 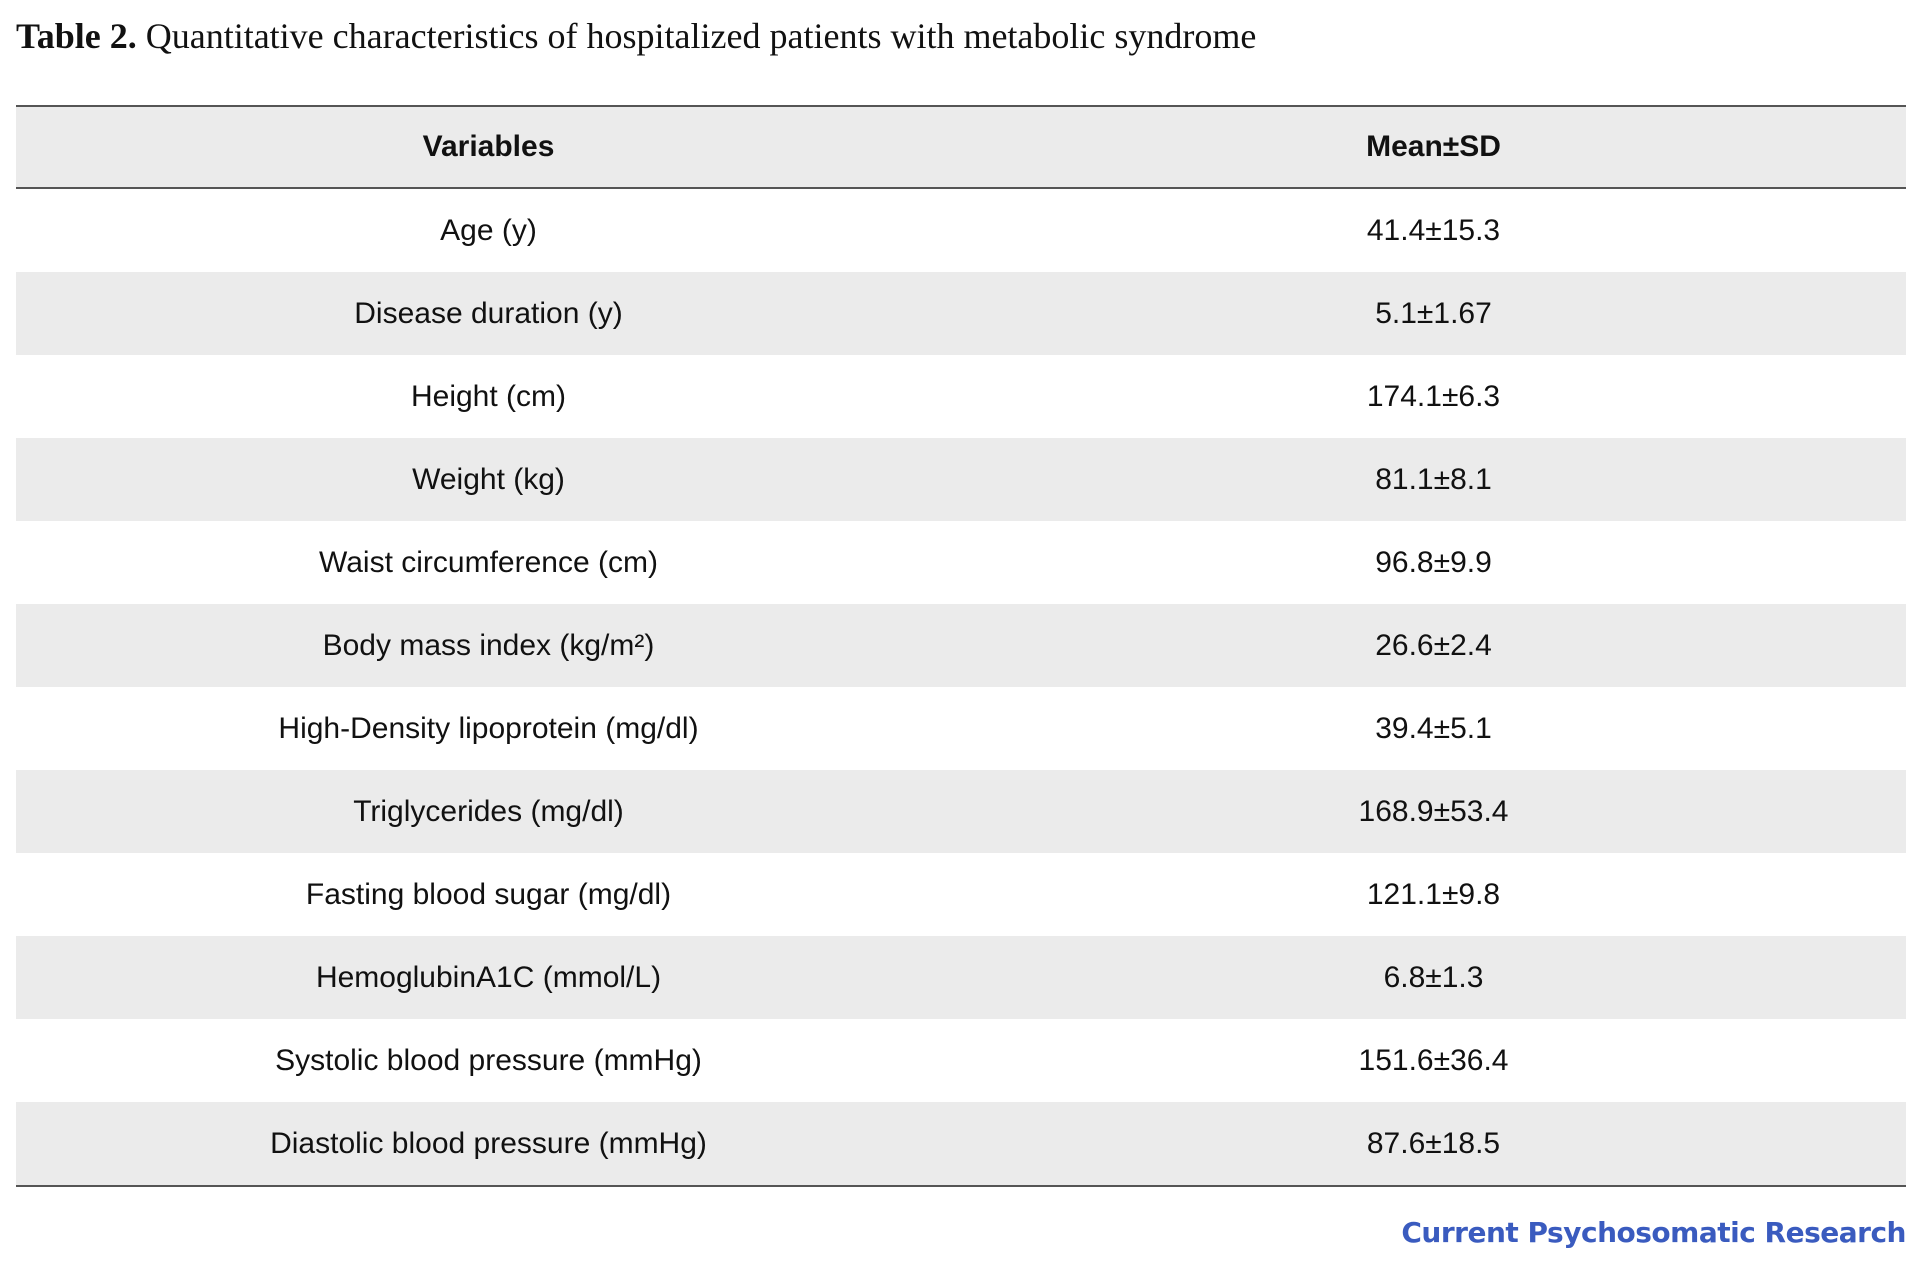 What do you see at coordinates (488, 645) in the screenshot?
I see `variable-cell: Body mass index (kg/m²)` at bounding box center [488, 645].